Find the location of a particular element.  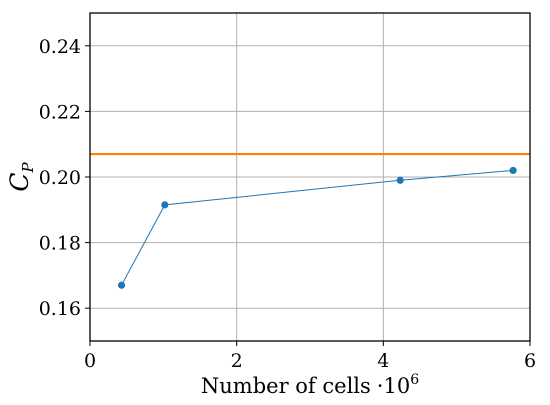

x-tick-label: 2 is located at coordinates (237, 361).